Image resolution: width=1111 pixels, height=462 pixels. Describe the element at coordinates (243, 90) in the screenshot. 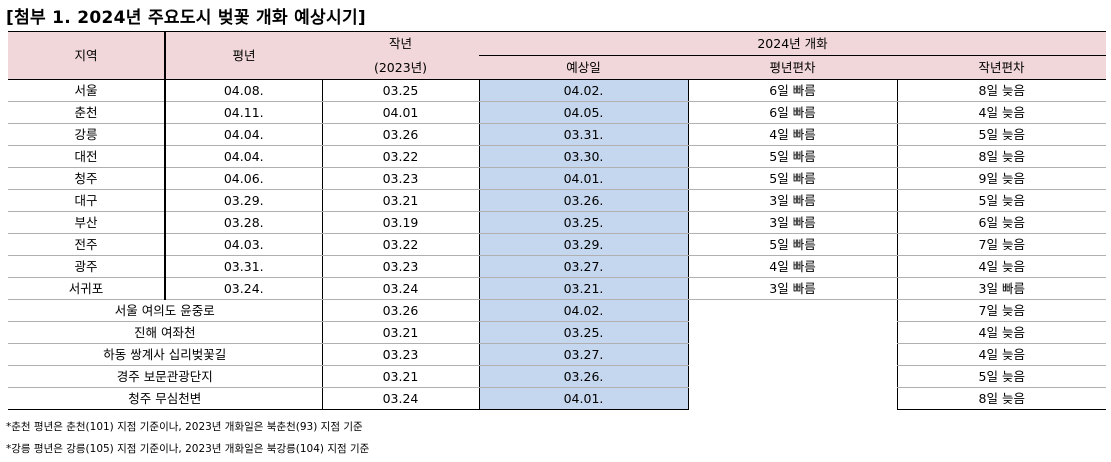

I see `normal-cell: 04.08.` at that location.